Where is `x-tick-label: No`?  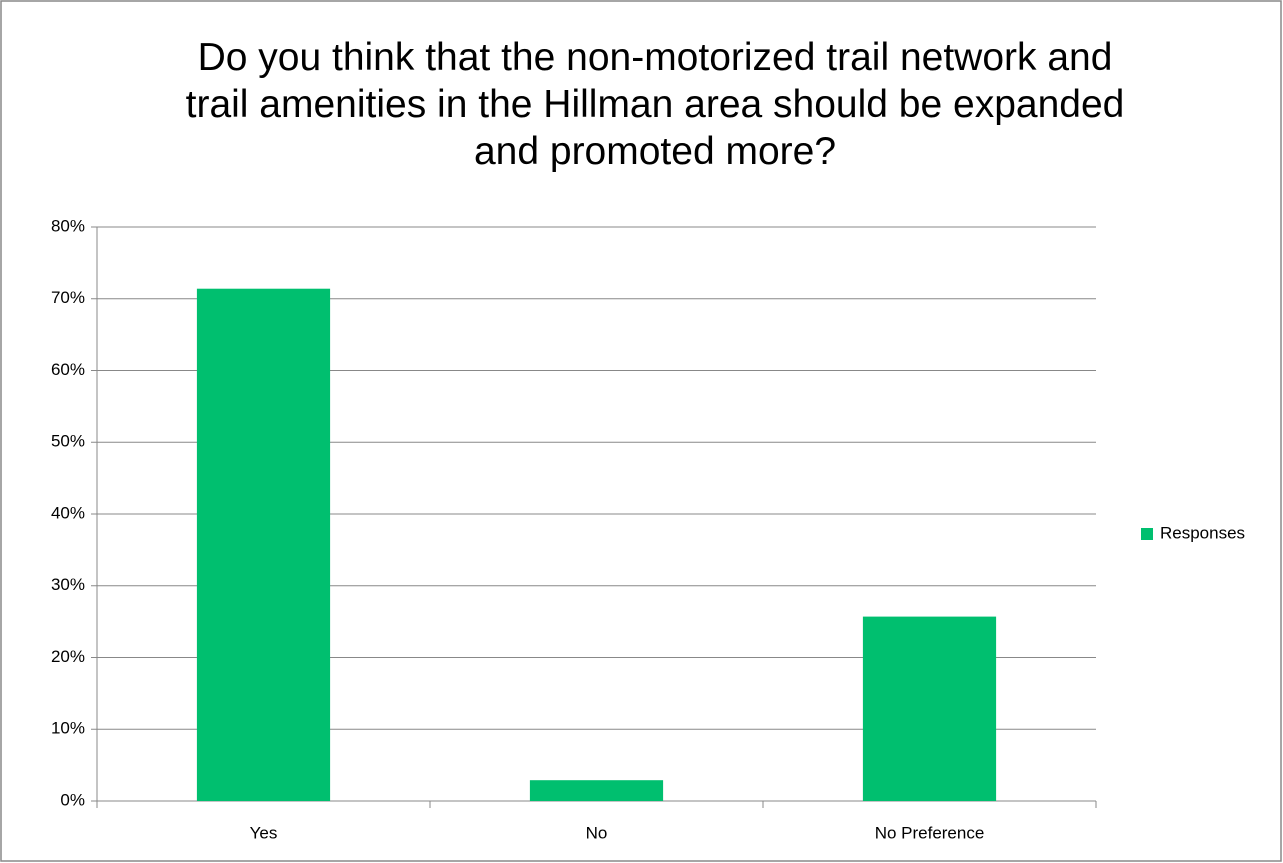 x-tick-label: No is located at coordinates (597, 832).